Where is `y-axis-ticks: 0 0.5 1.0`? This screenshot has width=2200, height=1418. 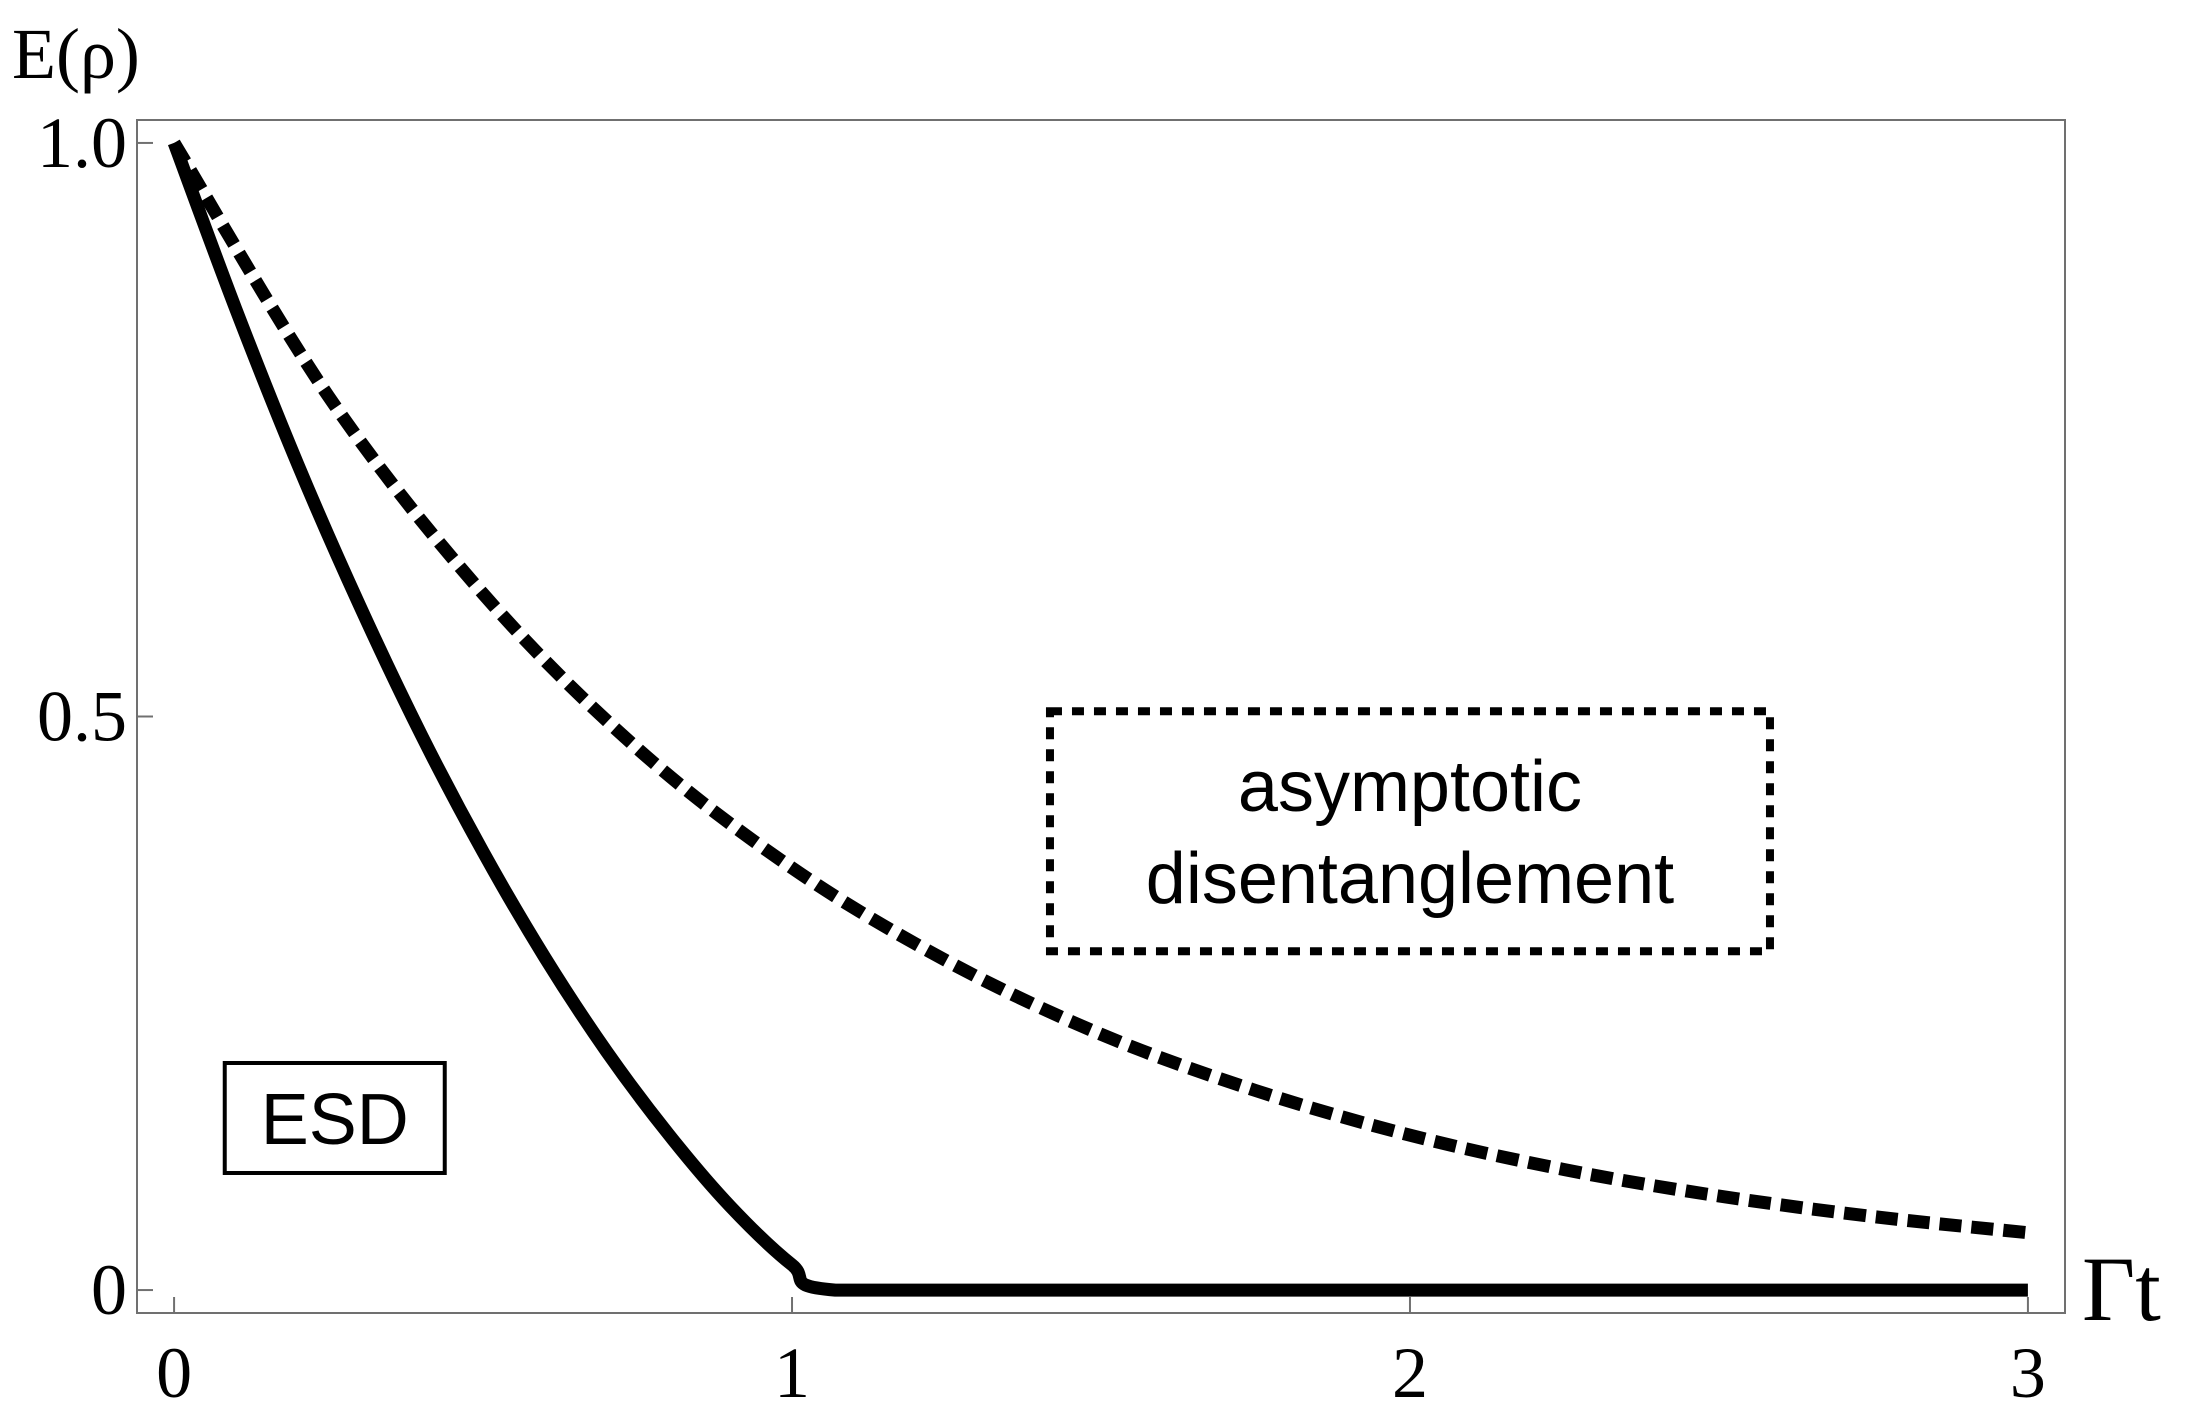
y-axis-ticks: 0 0.5 1.0 is located at coordinates (95, 716).